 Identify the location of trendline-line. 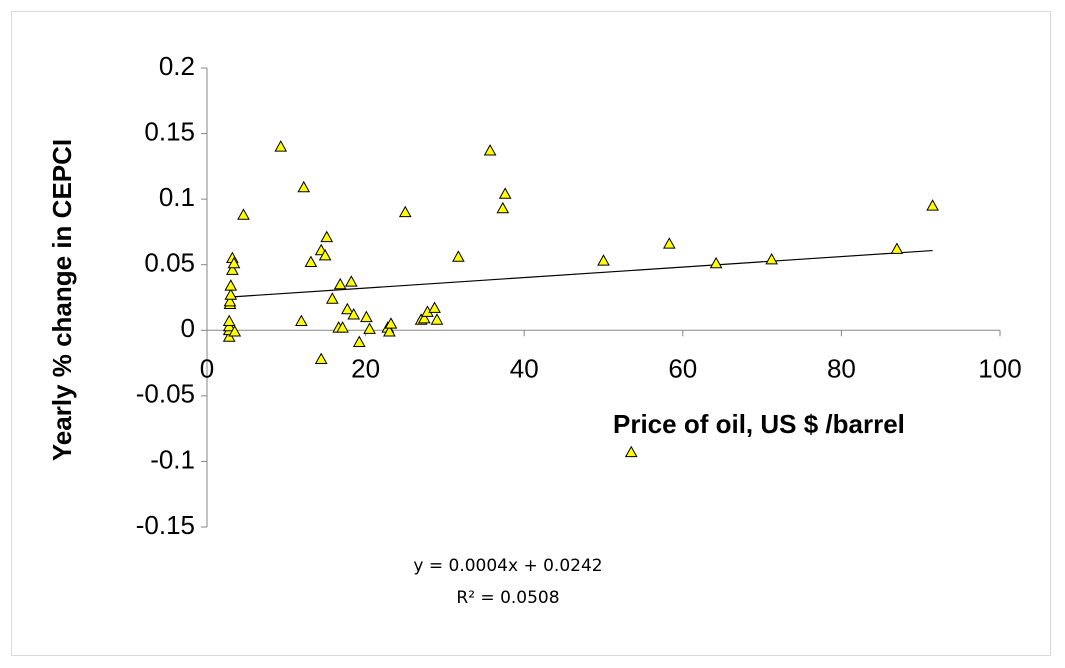
(581, 273).